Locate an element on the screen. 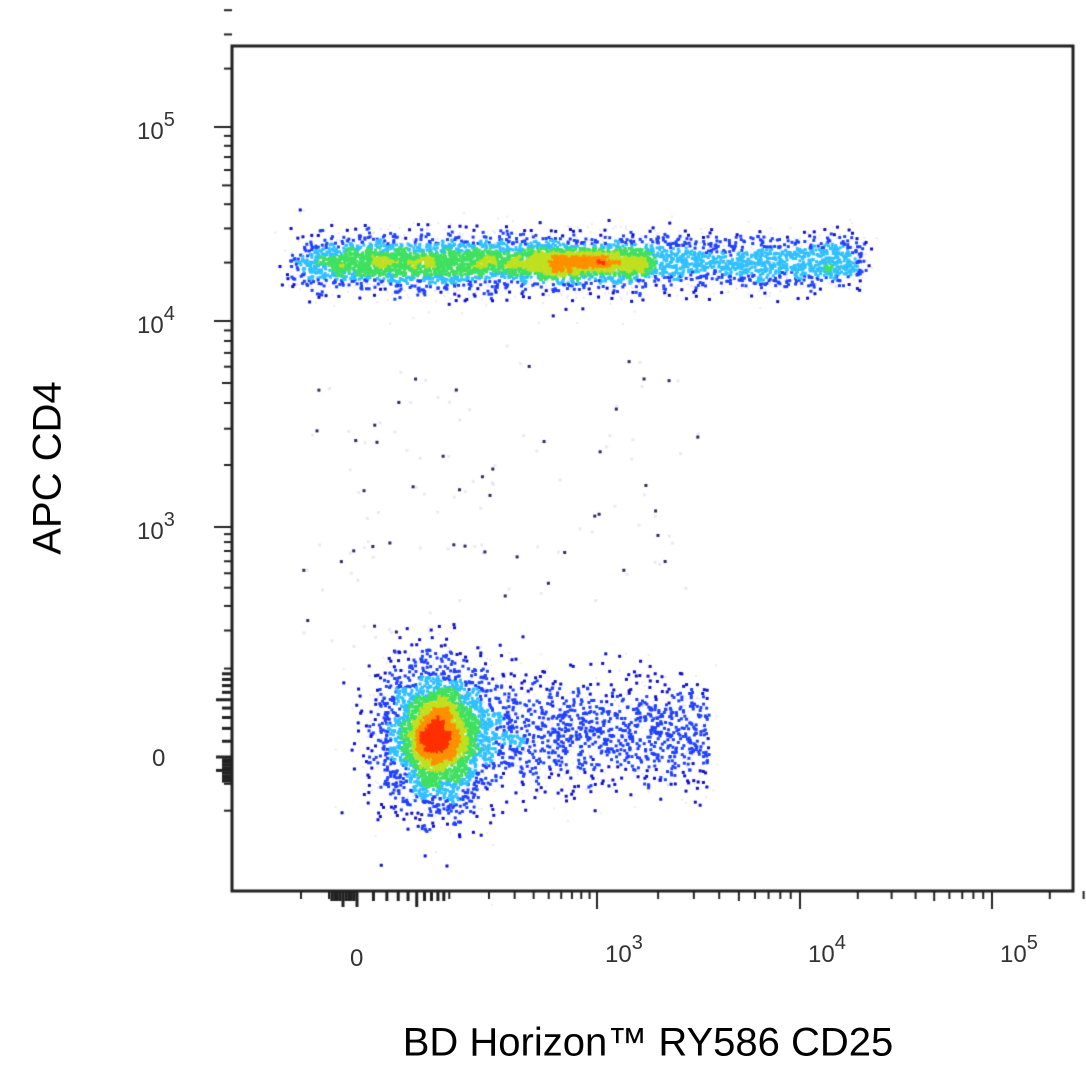 Image resolution: width=1086 pixels, height=1086 pixels. x-tick-label: 0 is located at coordinates (357, 958).